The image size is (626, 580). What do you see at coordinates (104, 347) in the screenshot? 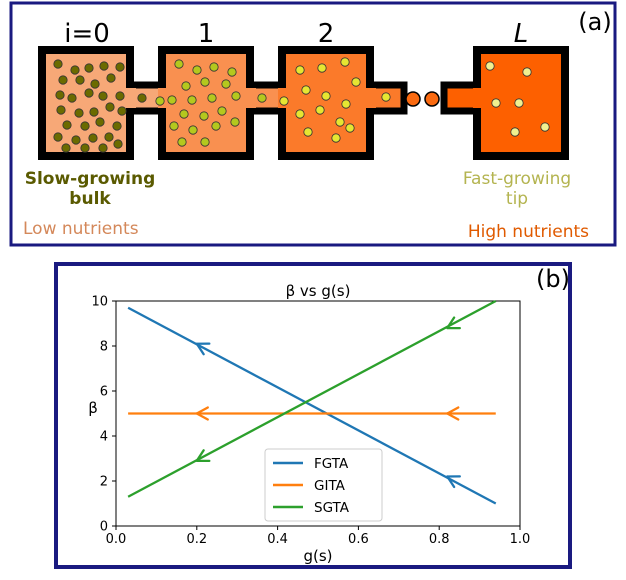
I see `y-tick-label: 8` at bounding box center [104, 347].